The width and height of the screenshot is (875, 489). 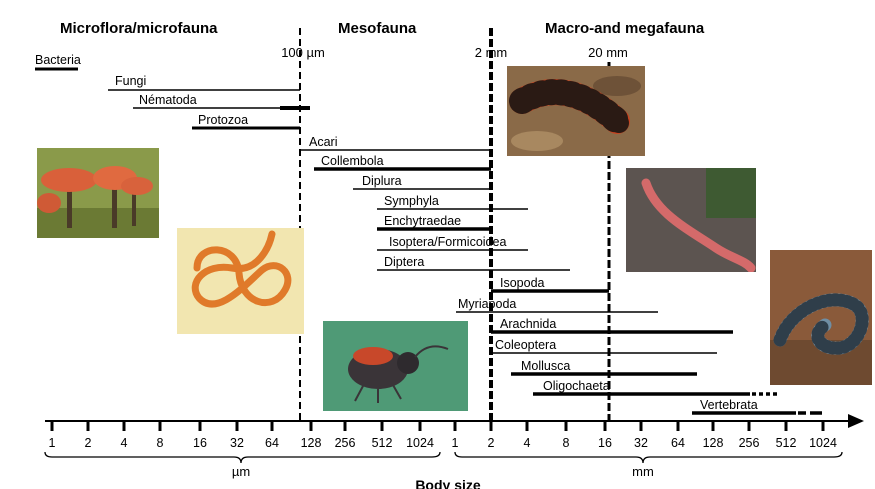 What do you see at coordinates (404, 262) in the screenshot?
I see `label-diptera: Diptera` at bounding box center [404, 262].